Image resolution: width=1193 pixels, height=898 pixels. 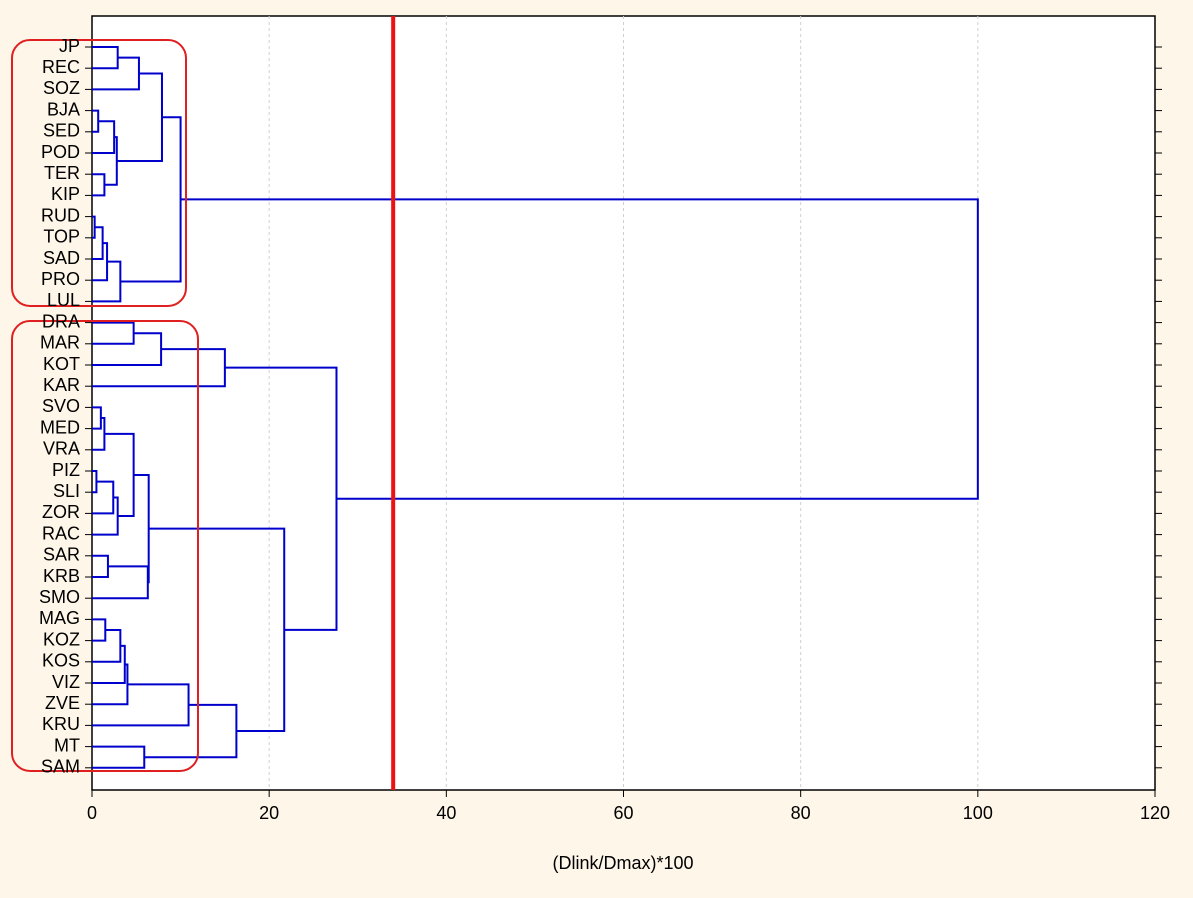 I want to click on leaf-label: SMO, so click(x=59, y=597).